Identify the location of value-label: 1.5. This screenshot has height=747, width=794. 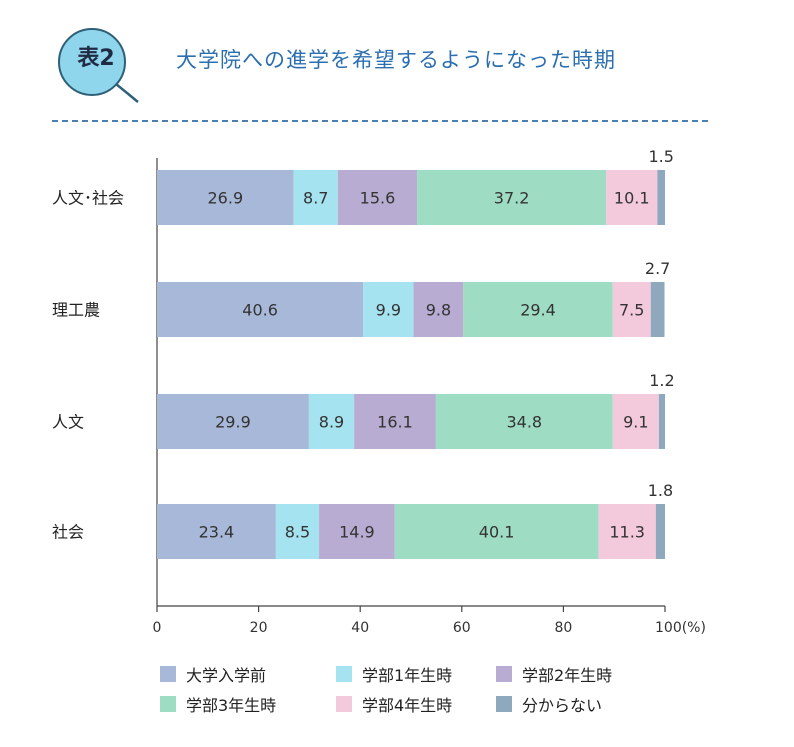
(660, 156).